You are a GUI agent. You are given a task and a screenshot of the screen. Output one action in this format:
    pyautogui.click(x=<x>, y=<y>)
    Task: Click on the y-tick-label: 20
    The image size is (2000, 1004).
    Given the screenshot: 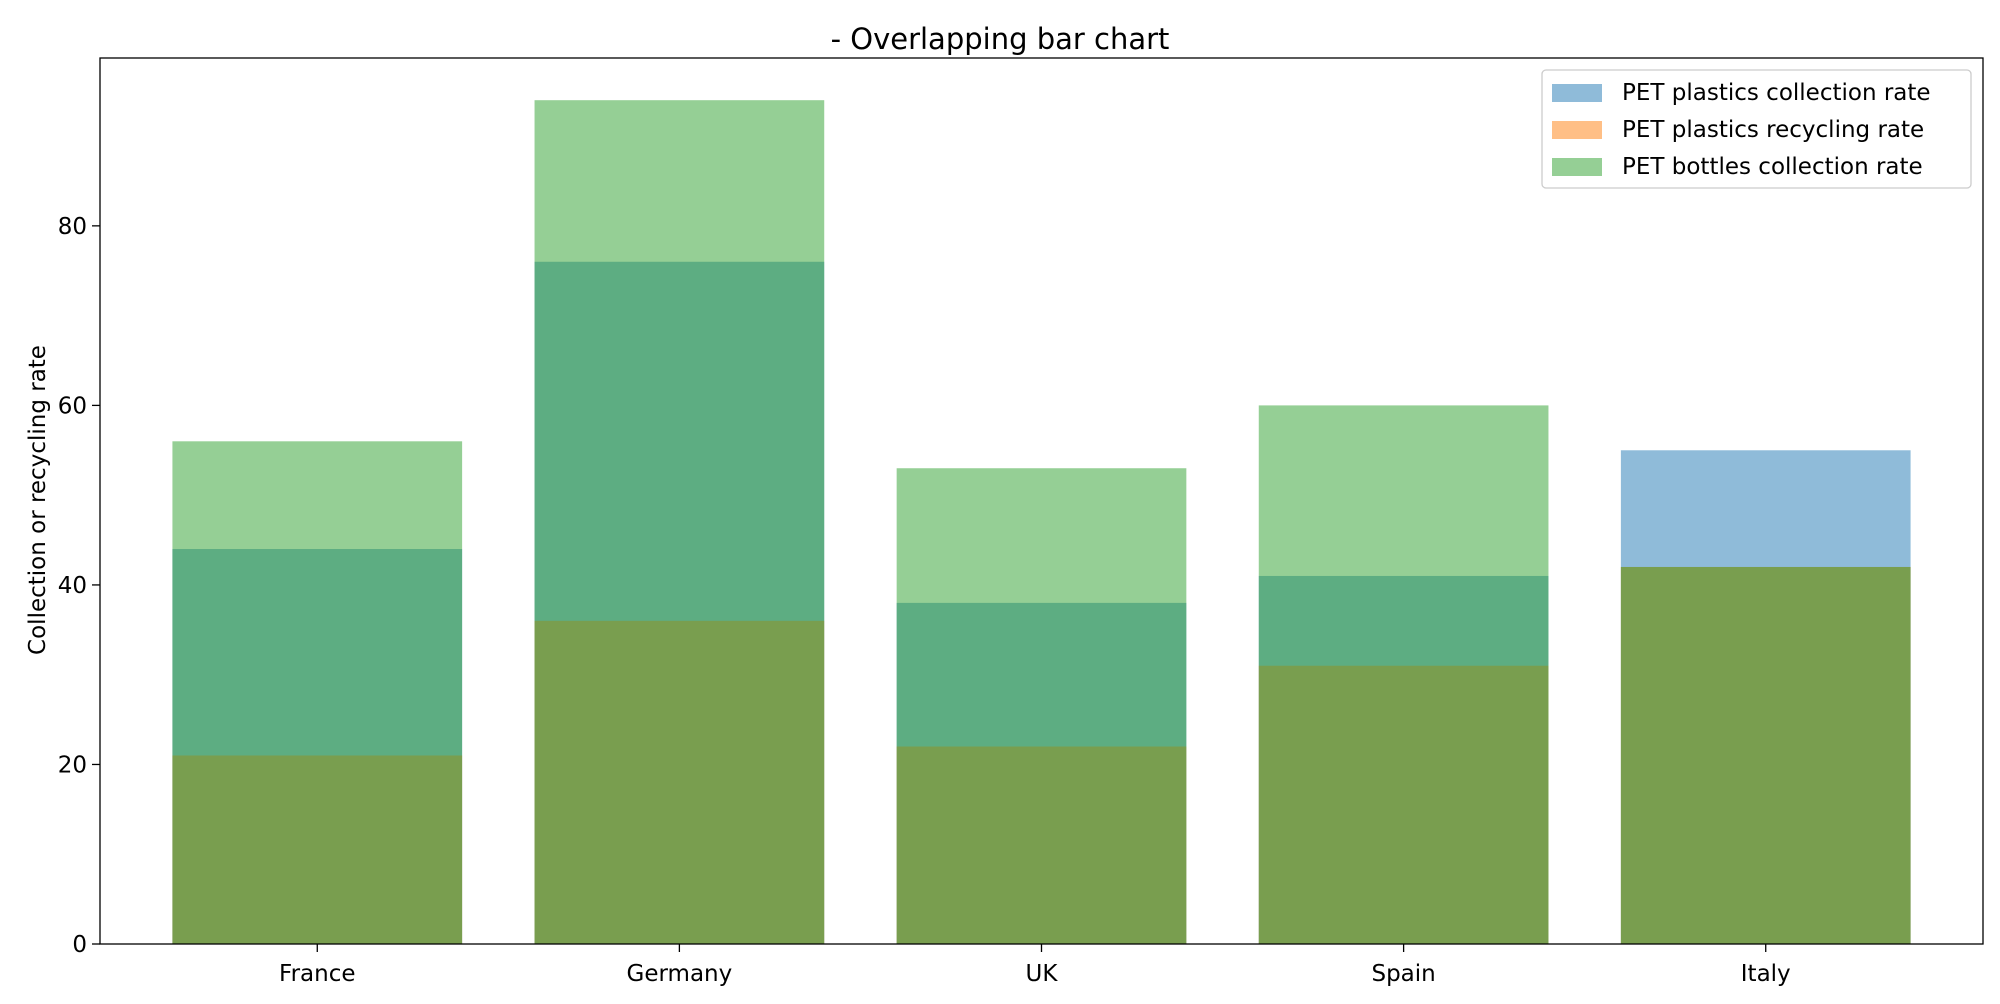 What is the action you would take?
    pyautogui.click(x=72, y=765)
    